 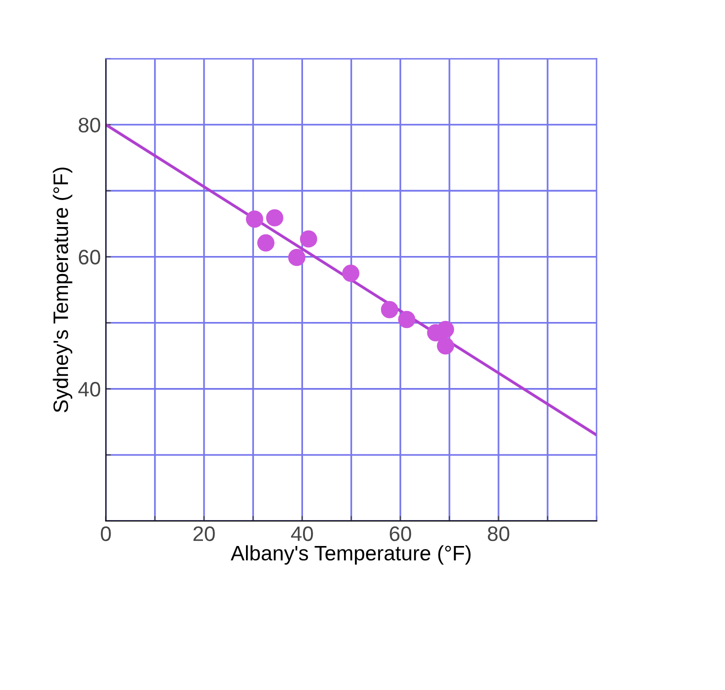 I want to click on x-tick-label: 60, so click(x=401, y=534).